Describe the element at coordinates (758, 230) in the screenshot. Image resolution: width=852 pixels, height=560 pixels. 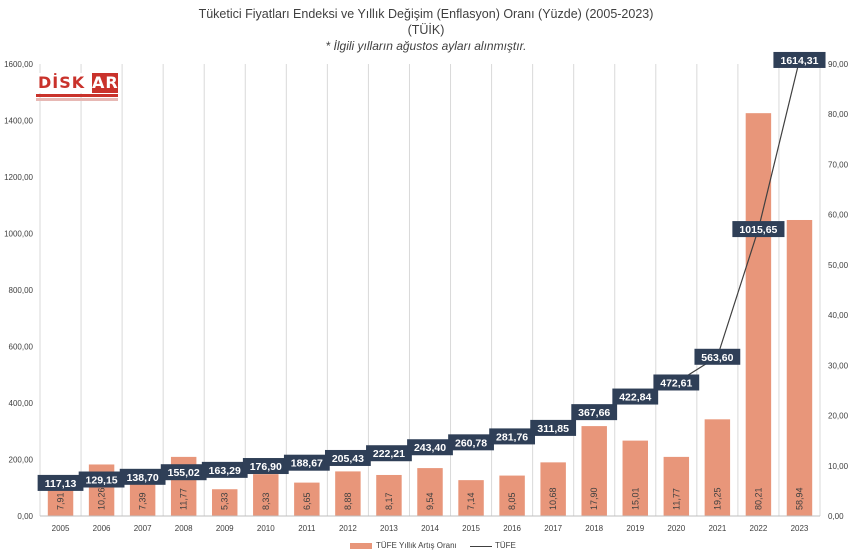
I see `line-value-label: 1015,65` at that location.